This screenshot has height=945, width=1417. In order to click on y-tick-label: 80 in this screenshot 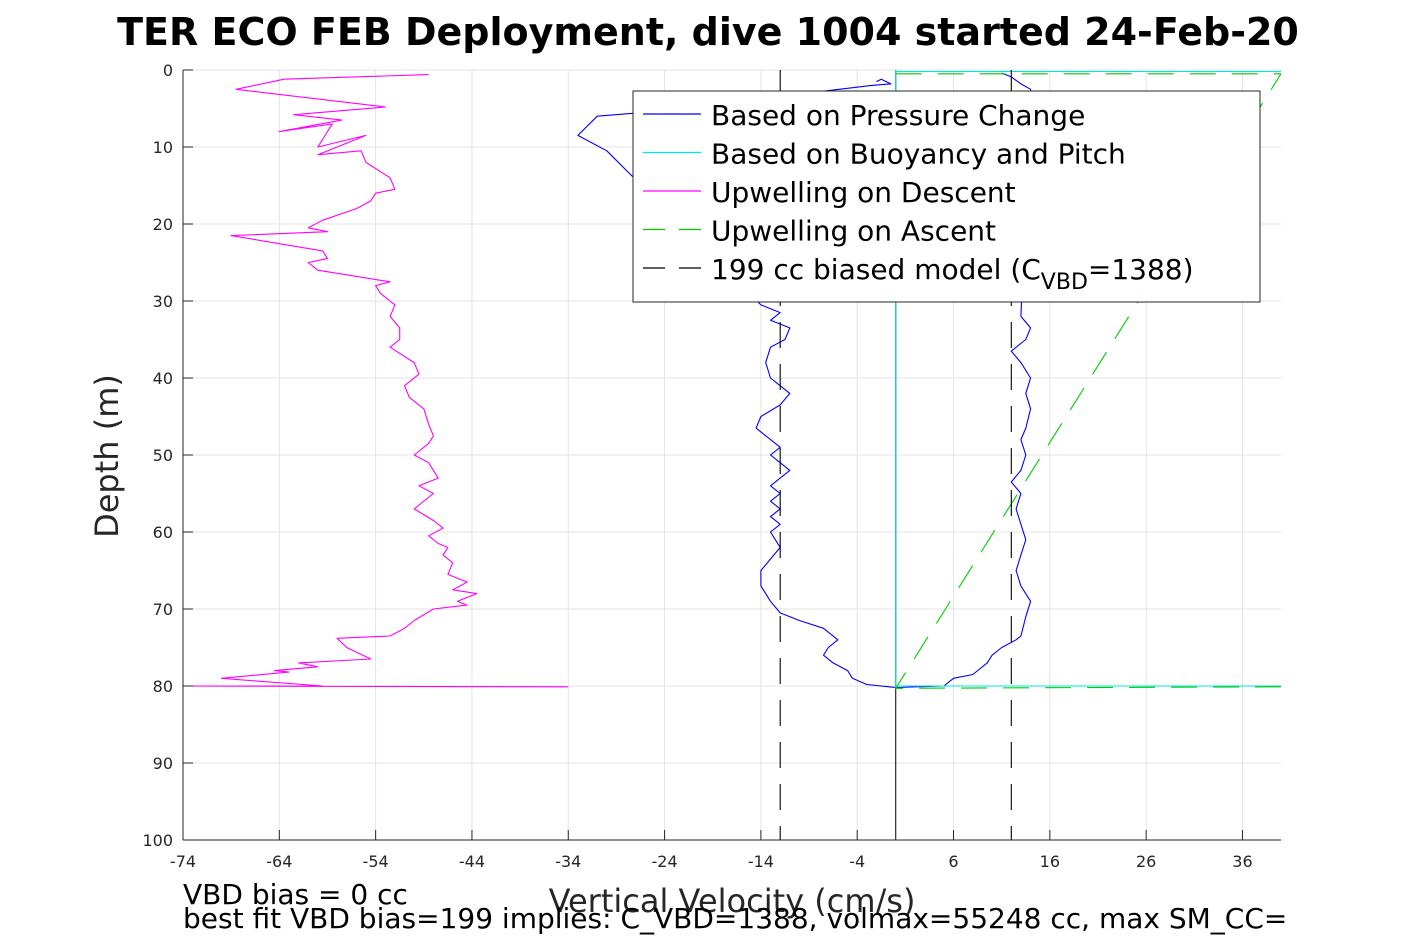, I will do `click(163, 686)`.